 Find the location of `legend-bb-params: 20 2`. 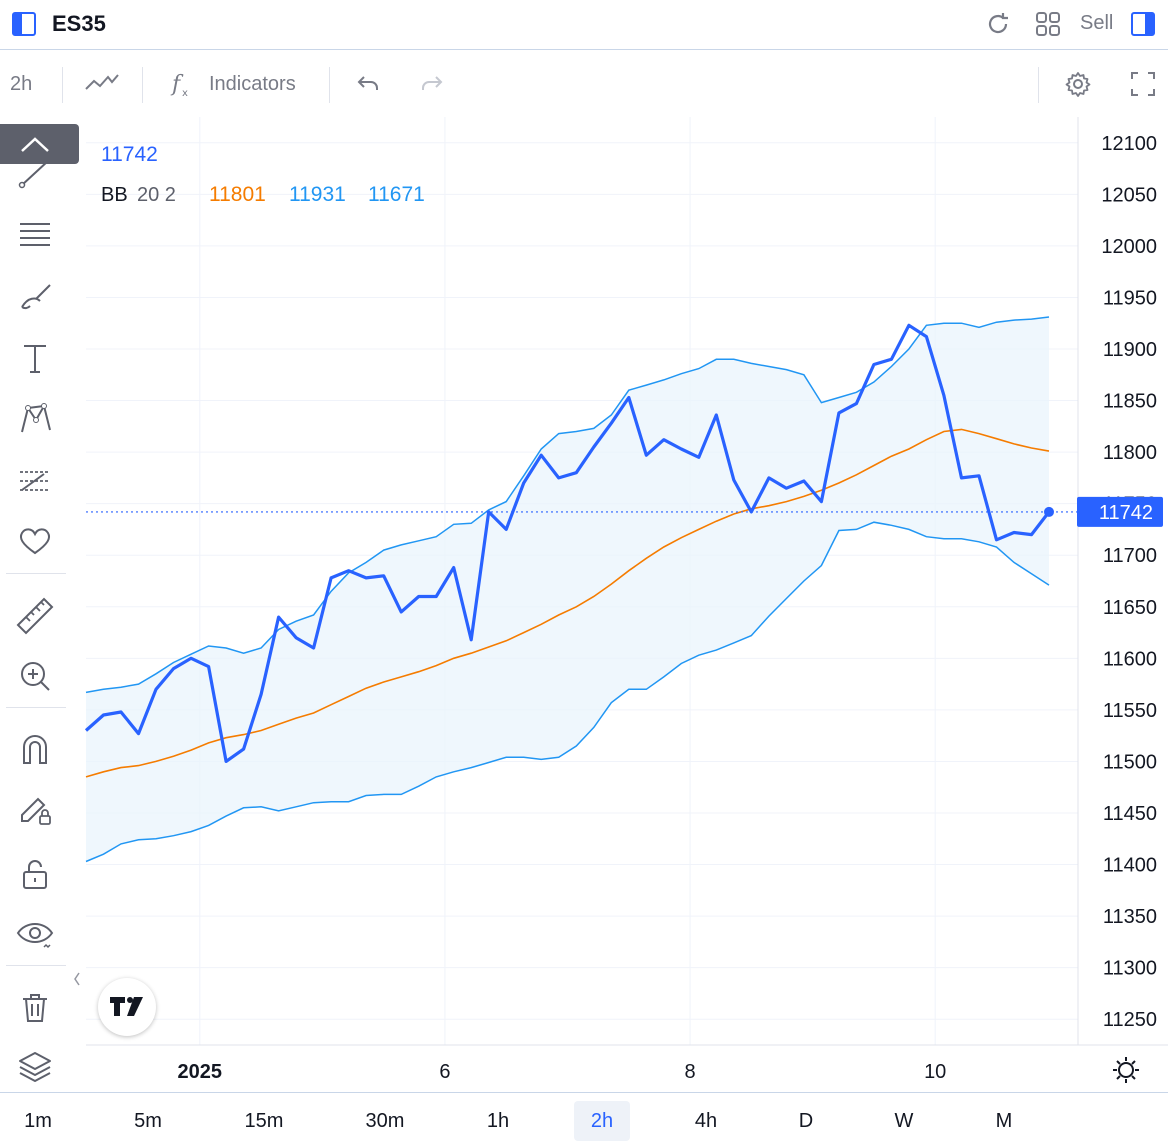

legend-bb-params: 20 2 is located at coordinates (156, 195).